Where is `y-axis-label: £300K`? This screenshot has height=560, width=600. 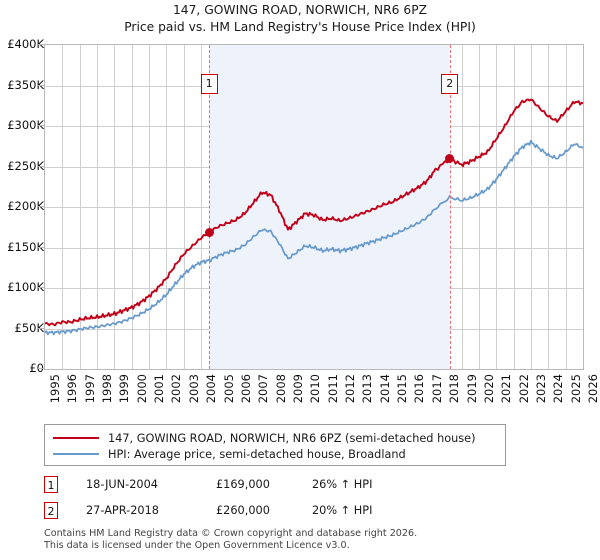
y-axis-label: £300K is located at coordinates (25, 125).